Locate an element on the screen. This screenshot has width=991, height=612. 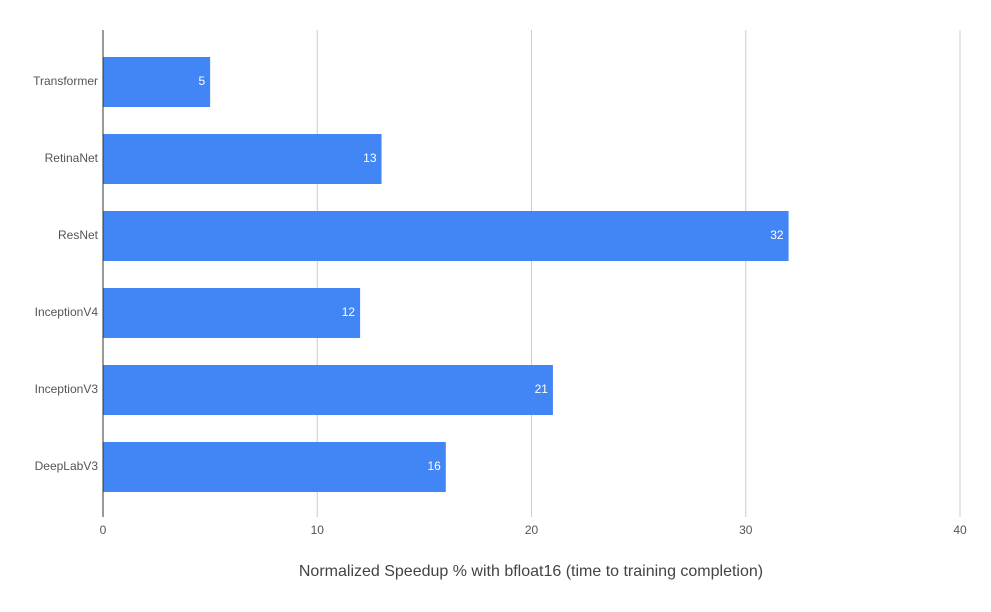
y-tick-label: DeepLabV3 is located at coordinates (67, 466).